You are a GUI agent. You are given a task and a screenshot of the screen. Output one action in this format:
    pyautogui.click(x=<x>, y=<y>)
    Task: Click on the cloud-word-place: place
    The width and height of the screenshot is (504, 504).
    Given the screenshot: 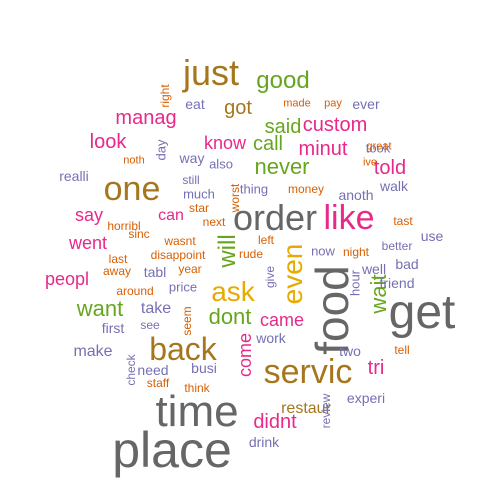 What is the action you would take?
    pyautogui.click(x=172, y=450)
    